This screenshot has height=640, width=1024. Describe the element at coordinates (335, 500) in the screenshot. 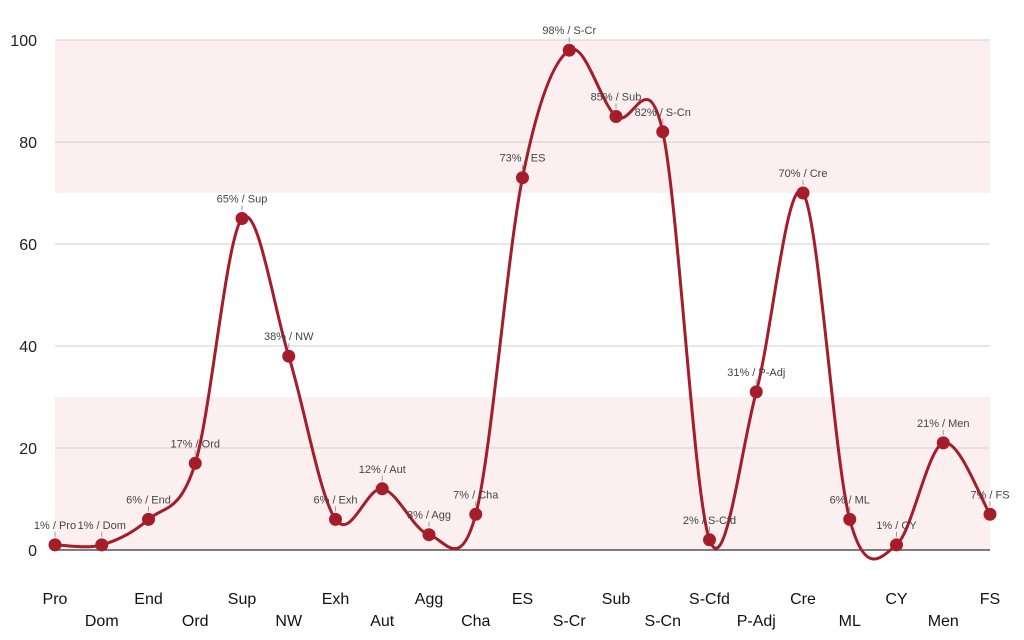

I see `data-label: 6% / Exh` at that location.